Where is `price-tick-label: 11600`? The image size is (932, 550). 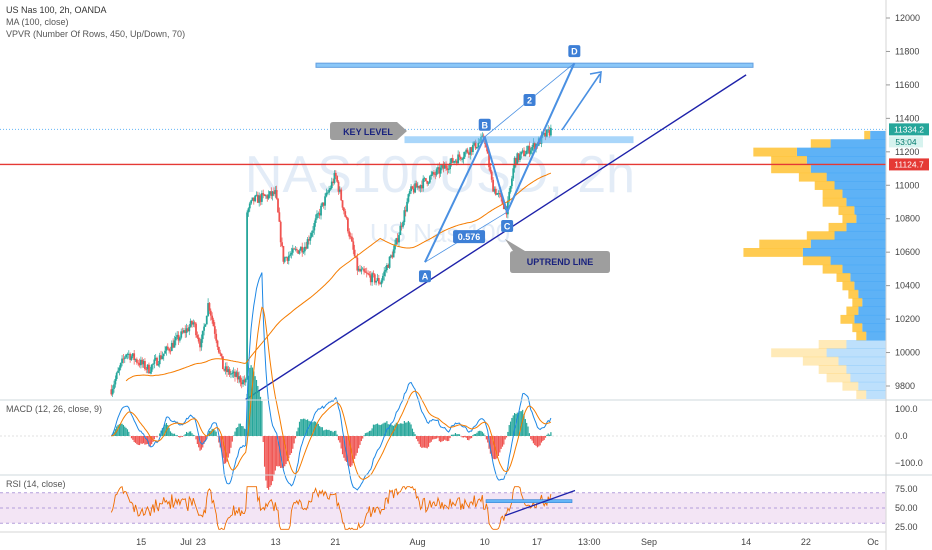
price-tick-label: 11600 is located at coordinates (907, 85).